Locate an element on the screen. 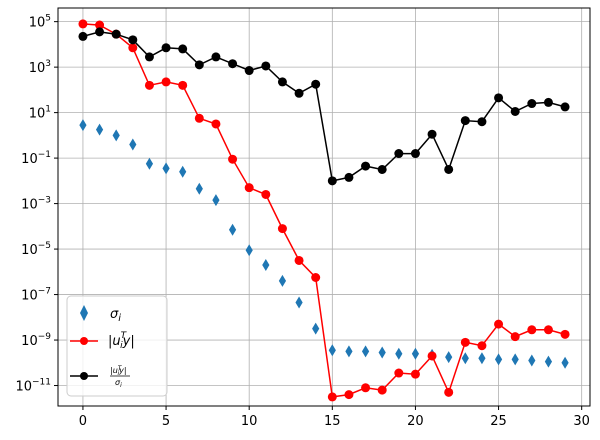 The image size is (600, 440). legend-entry-sigma: σi is located at coordinates (100, 314).